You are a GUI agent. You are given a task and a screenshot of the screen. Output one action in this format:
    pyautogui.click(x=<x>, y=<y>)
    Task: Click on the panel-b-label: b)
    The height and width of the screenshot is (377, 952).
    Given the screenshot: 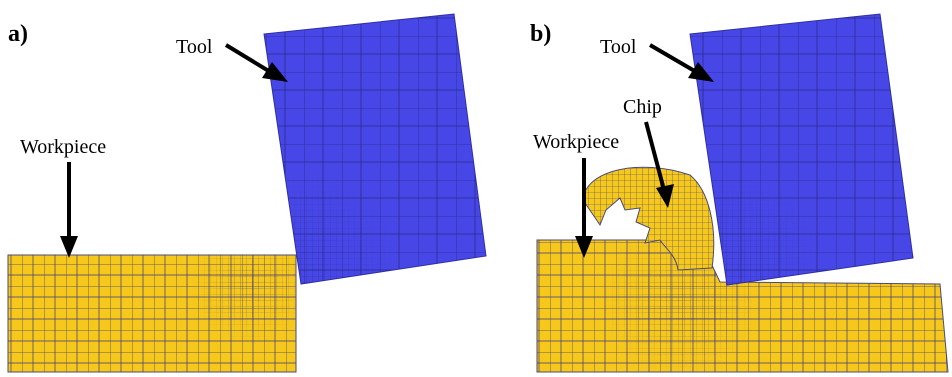 What is the action you would take?
    pyautogui.click(x=540, y=34)
    